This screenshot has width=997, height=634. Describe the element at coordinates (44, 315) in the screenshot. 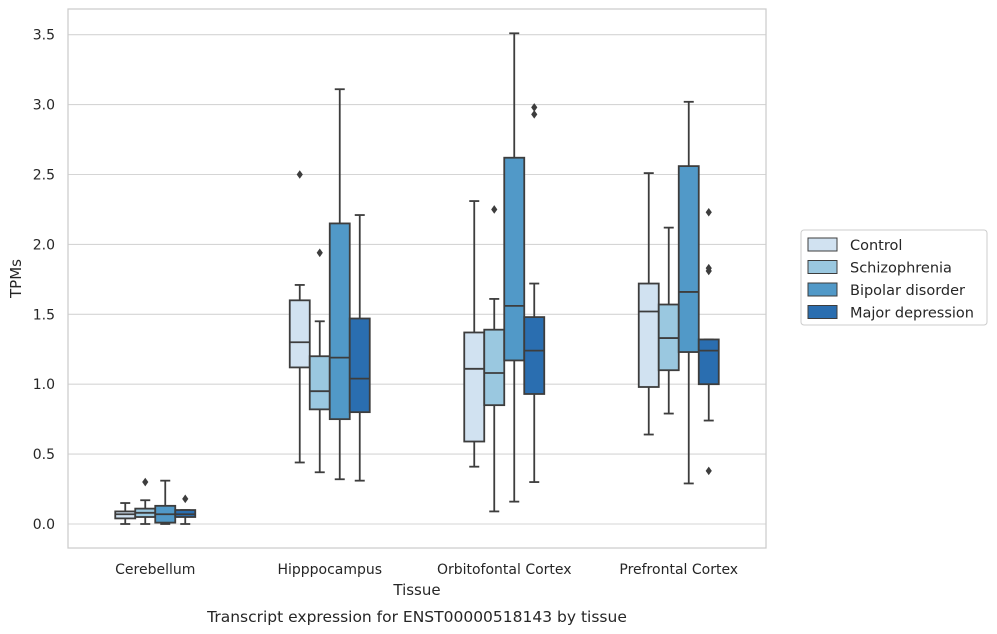

I see `y-tick-label: 1.5` at that location.